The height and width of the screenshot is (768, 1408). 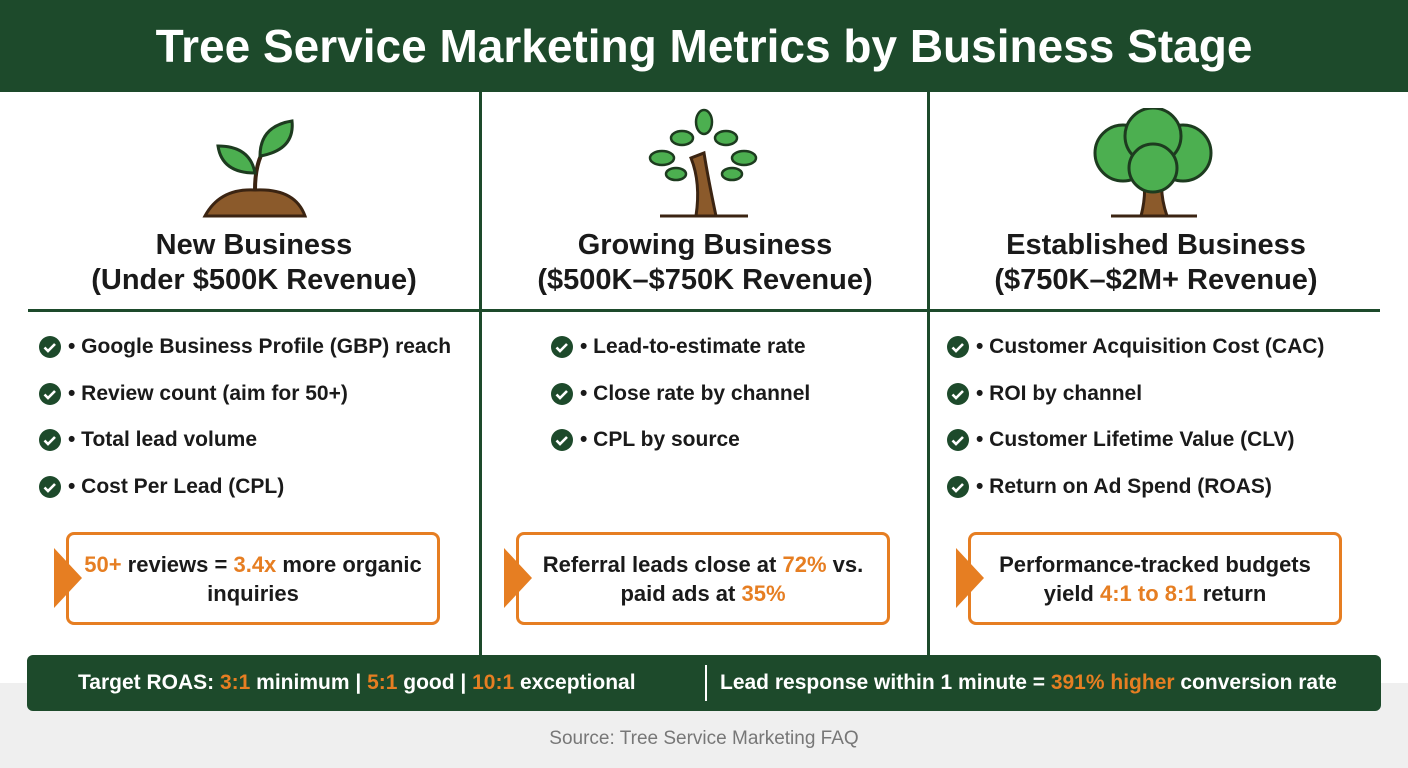 I want to click on sprout-icon, so click(x=255, y=168).